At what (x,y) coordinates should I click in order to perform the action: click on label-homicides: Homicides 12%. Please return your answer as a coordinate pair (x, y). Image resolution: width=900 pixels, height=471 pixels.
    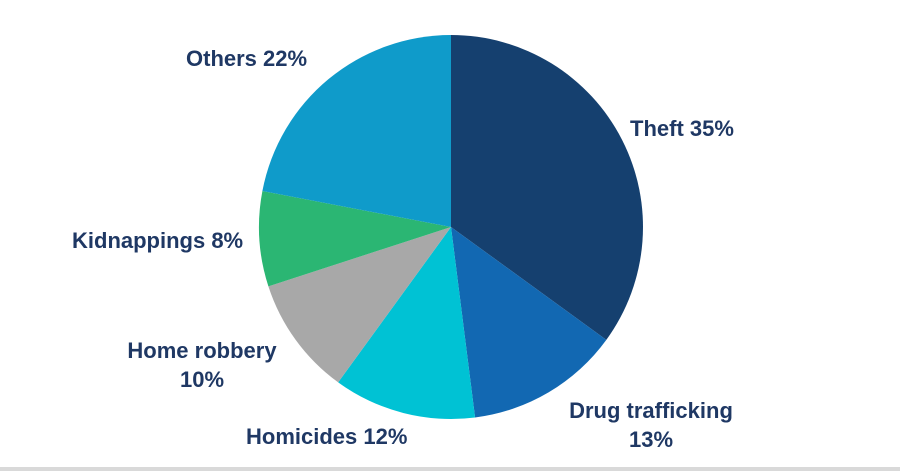
    Looking at the image, I should click on (326, 436).